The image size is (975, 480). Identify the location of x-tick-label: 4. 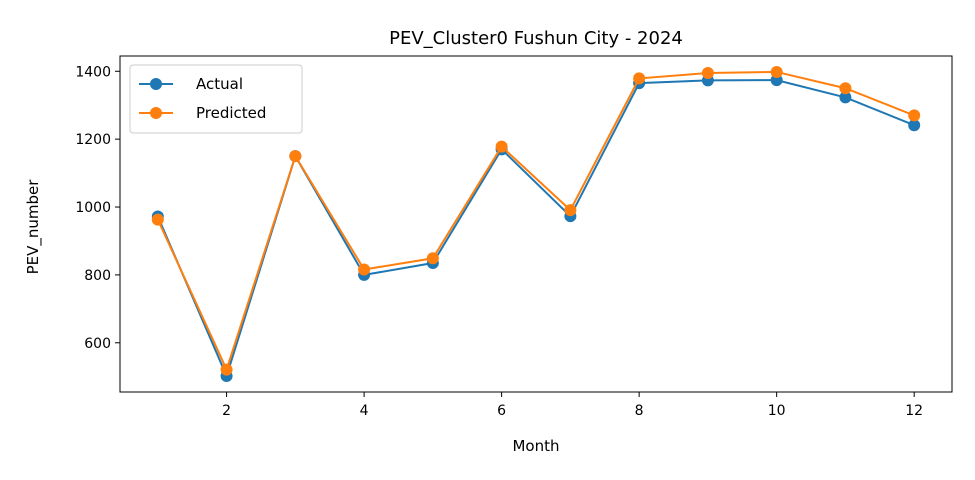
(364, 411).